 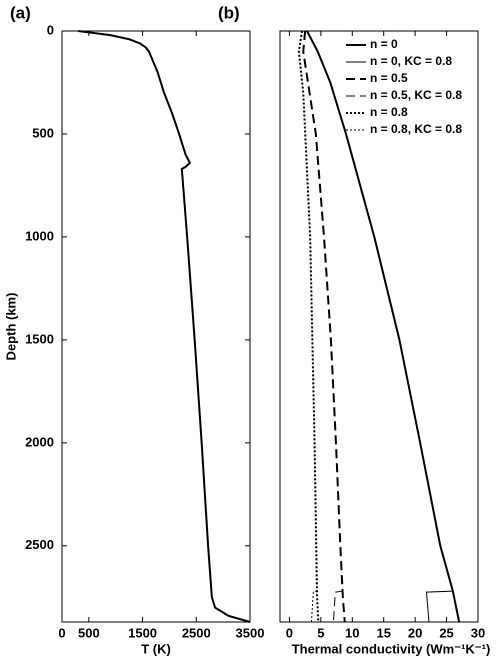 What do you see at coordinates (415, 632) in the screenshot?
I see `x-tick-label: 20` at bounding box center [415, 632].